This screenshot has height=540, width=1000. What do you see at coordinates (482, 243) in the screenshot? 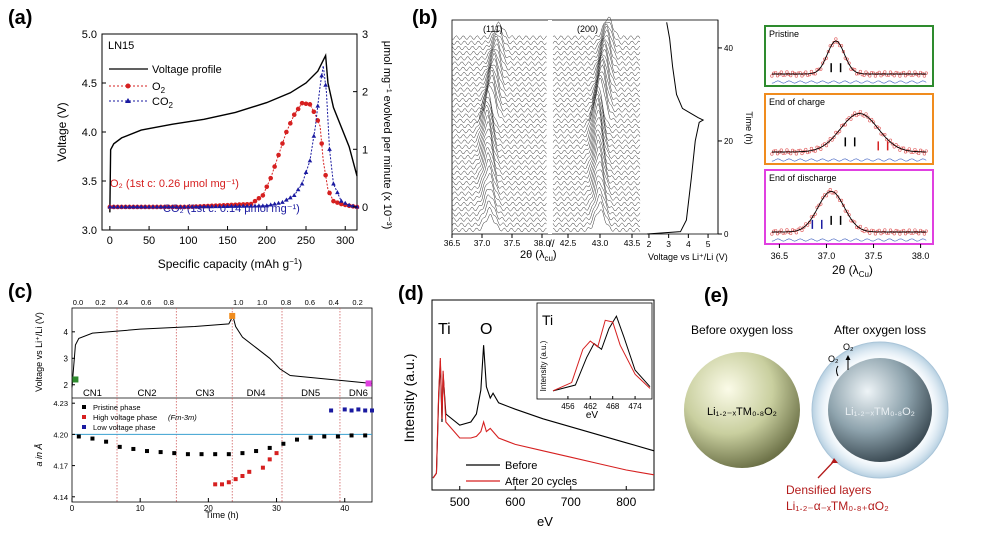
I see `b-xtick-label: 37.0` at bounding box center [482, 243].